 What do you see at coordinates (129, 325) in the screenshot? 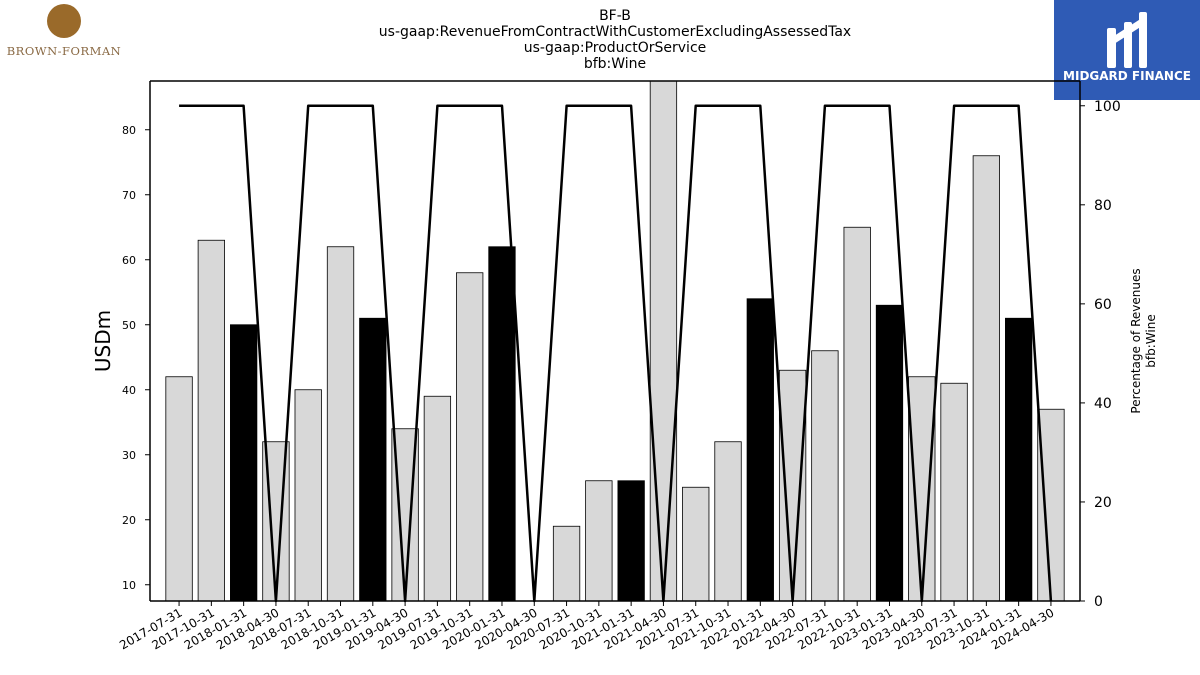
I see `y-tick-label: 50` at bounding box center [129, 325].